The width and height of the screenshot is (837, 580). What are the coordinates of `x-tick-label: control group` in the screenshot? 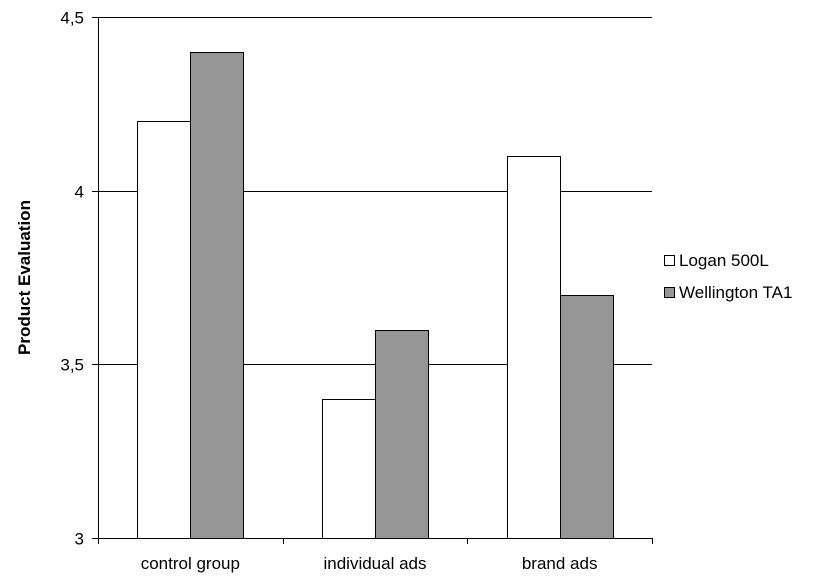 It's located at (190, 563).